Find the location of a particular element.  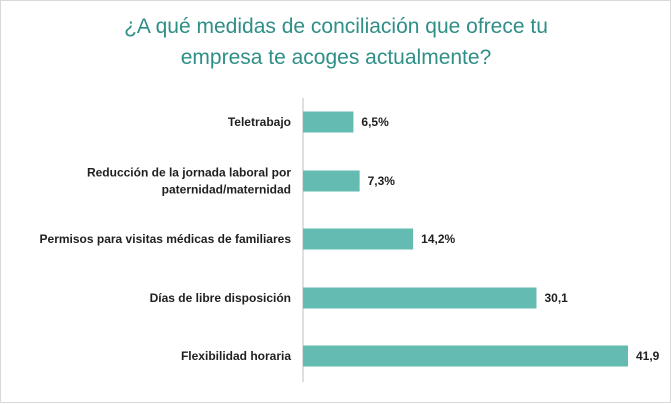

bar-value-label-2: 7,3% is located at coordinates (382, 181).